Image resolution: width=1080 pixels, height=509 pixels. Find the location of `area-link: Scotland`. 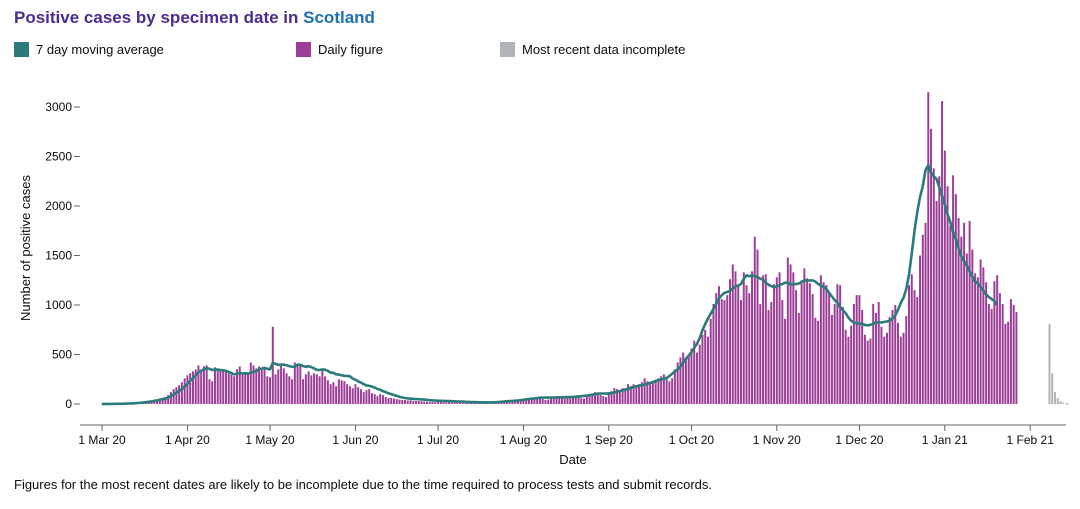

area-link: Scotland is located at coordinates (339, 17).